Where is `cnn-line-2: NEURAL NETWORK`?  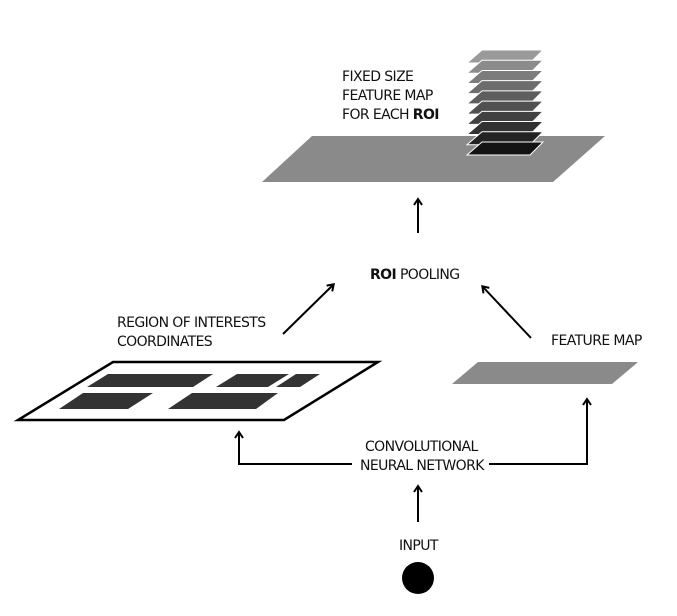 cnn-line-2: NEURAL NETWORK is located at coordinates (422, 466).